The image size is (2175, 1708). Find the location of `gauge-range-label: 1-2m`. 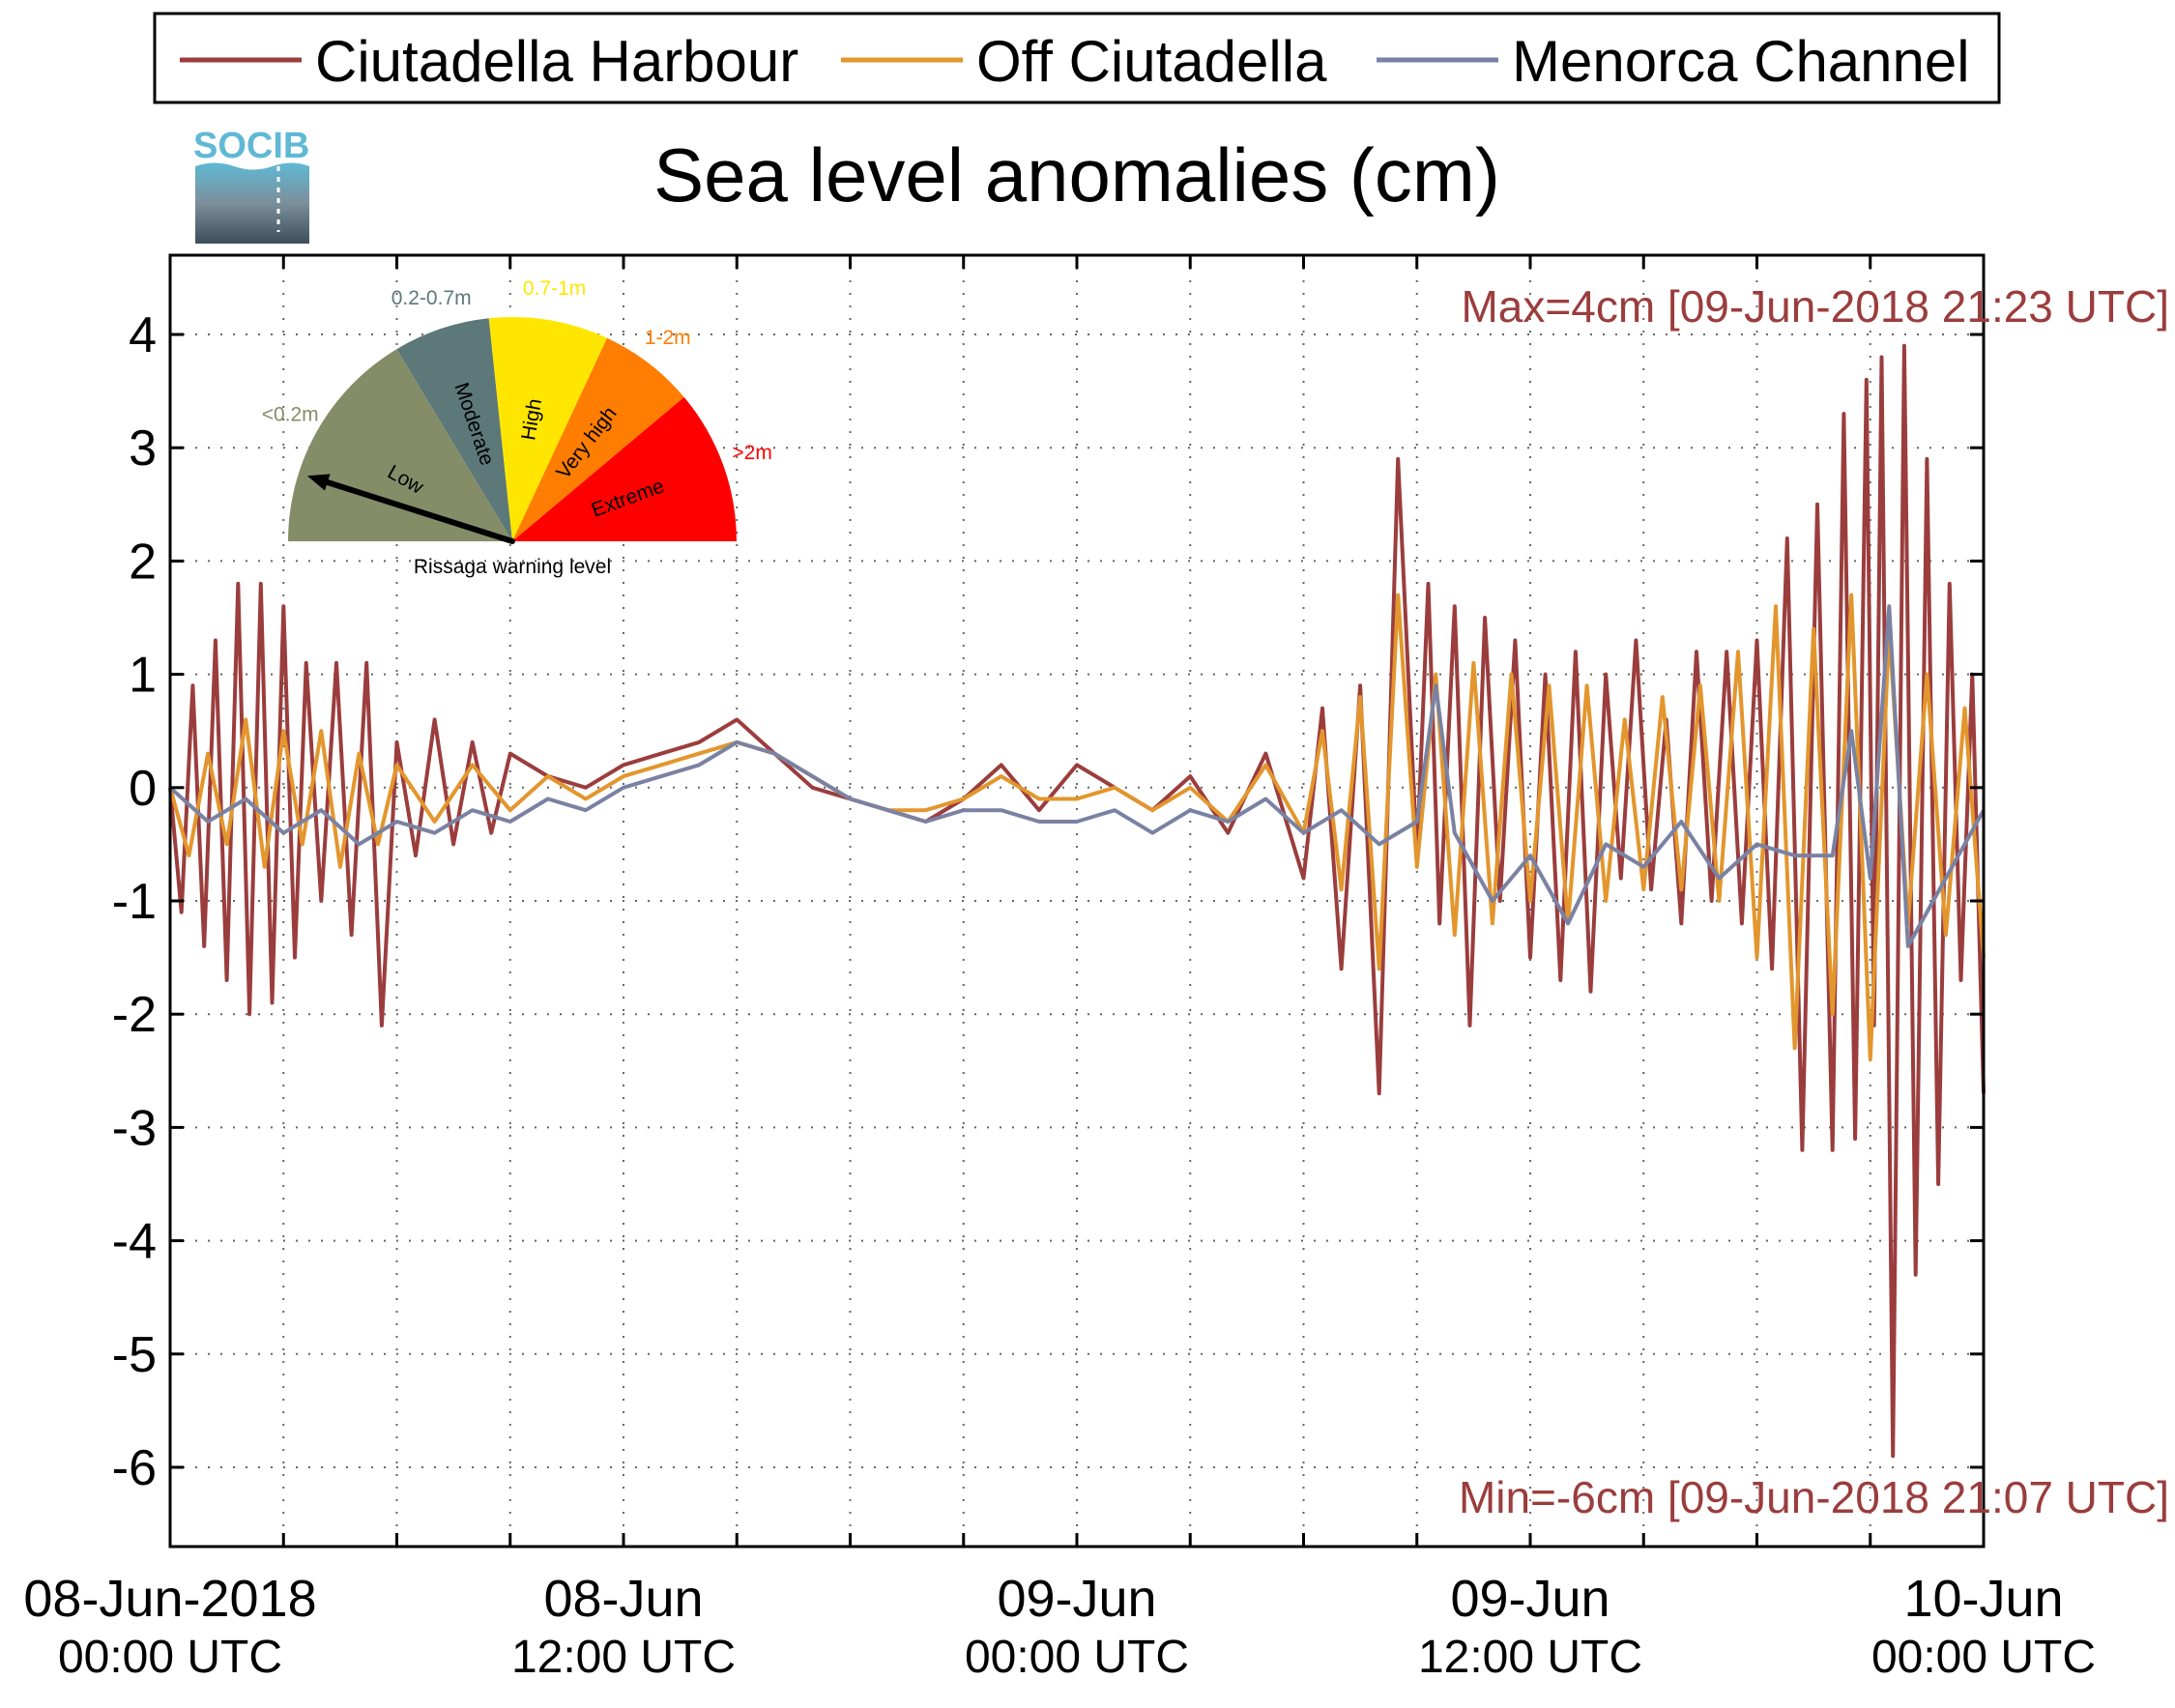

gauge-range-label: 1-2m is located at coordinates (668, 338).